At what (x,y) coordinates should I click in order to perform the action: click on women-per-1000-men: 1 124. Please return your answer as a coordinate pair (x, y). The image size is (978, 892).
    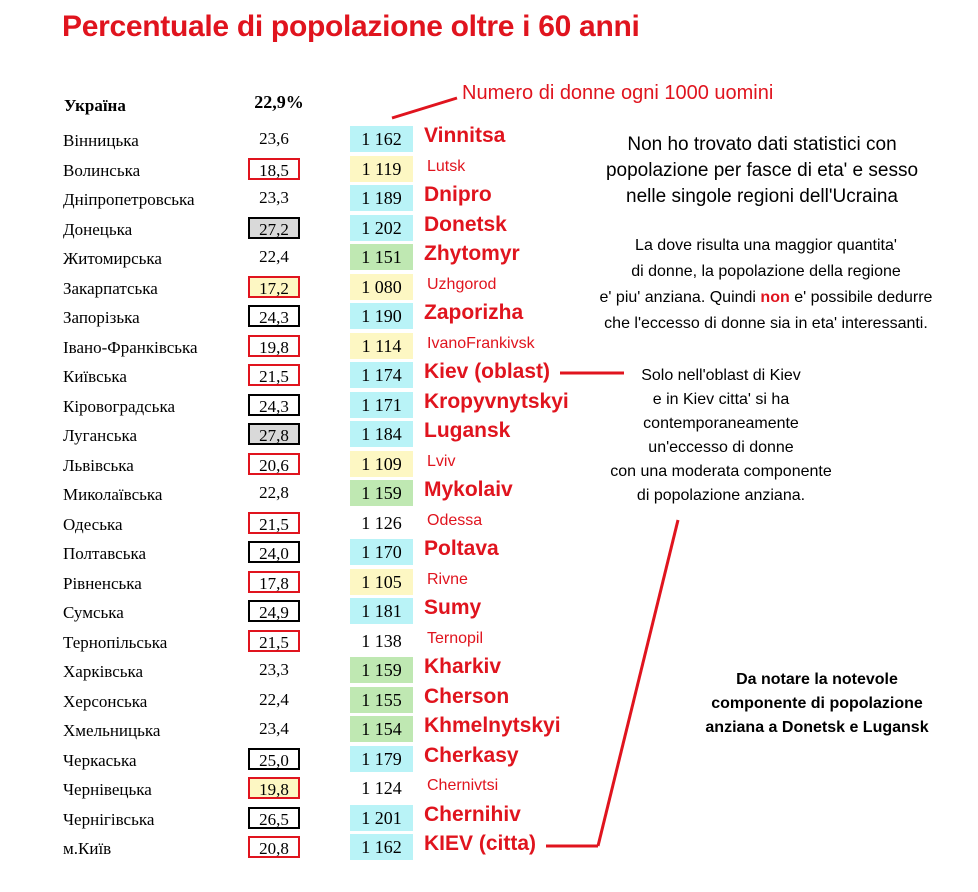
    Looking at the image, I should click on (381, 788).